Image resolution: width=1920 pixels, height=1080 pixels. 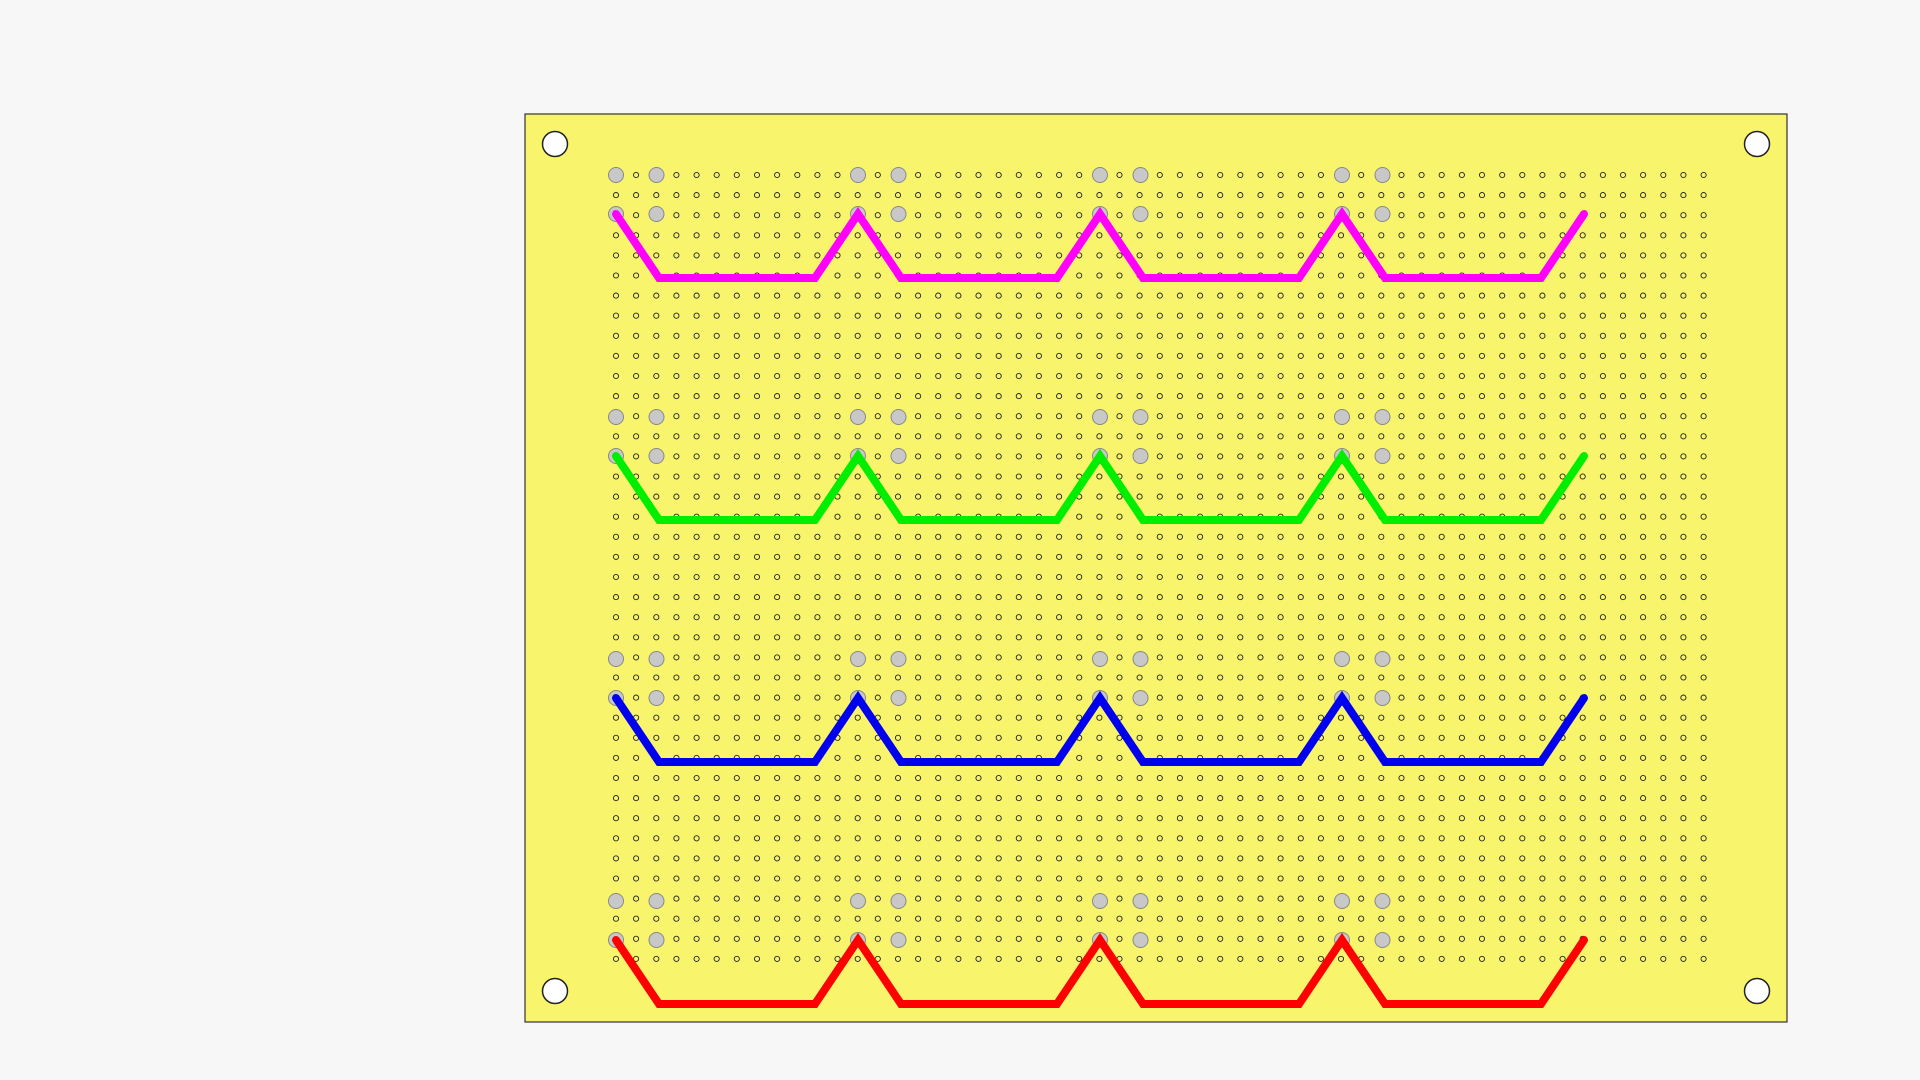 I want to click on green-trace, so click(x=1100, y=486).